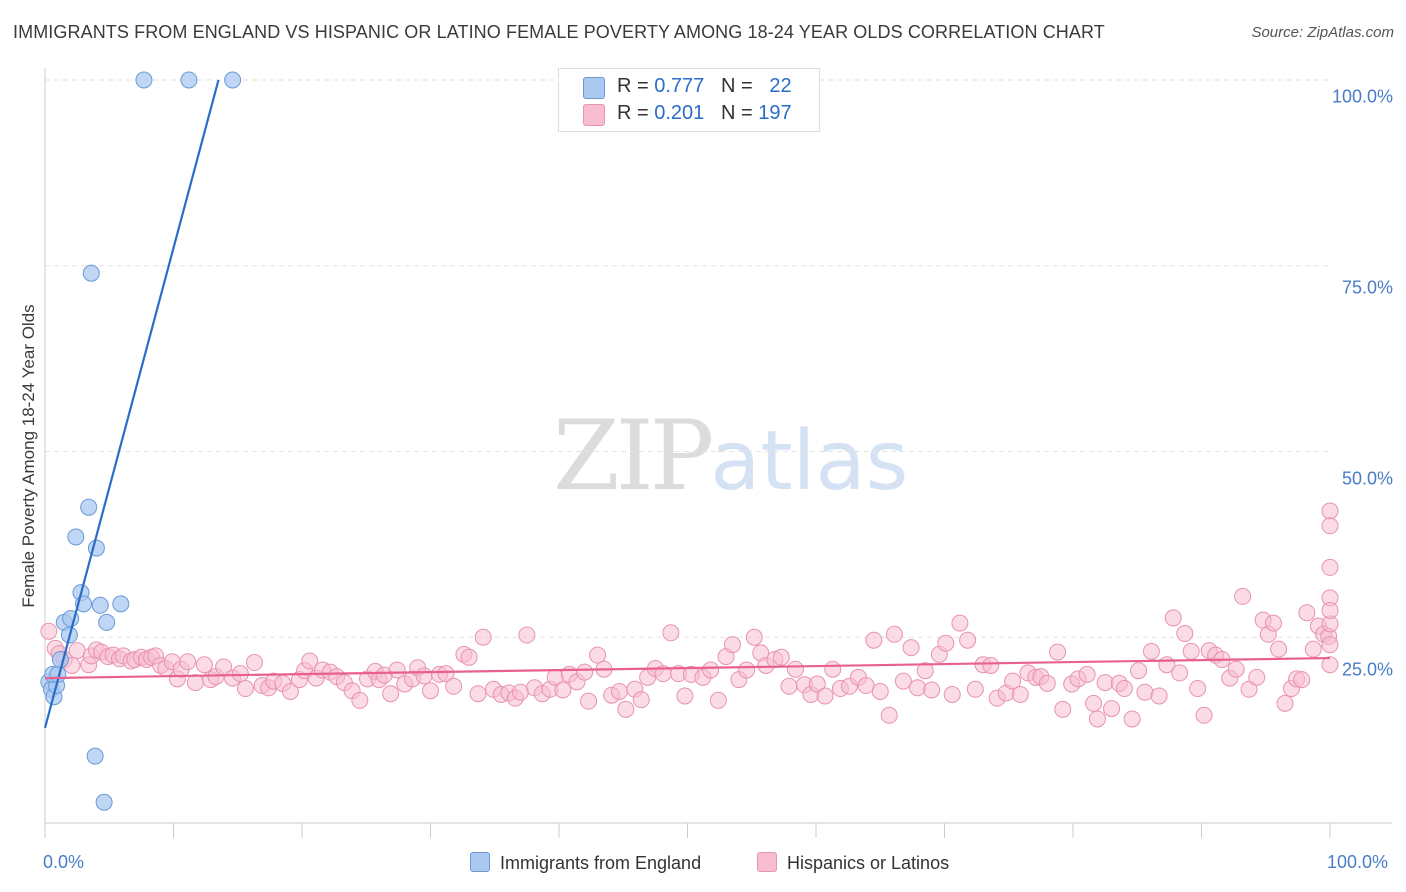 This screenshot has height=892, width=1406. What do you see at coordinates (1322, 32) in the screenshot?
I see `source-label: Source: ZipAtlas.com` at bounding box center [1322, 32].